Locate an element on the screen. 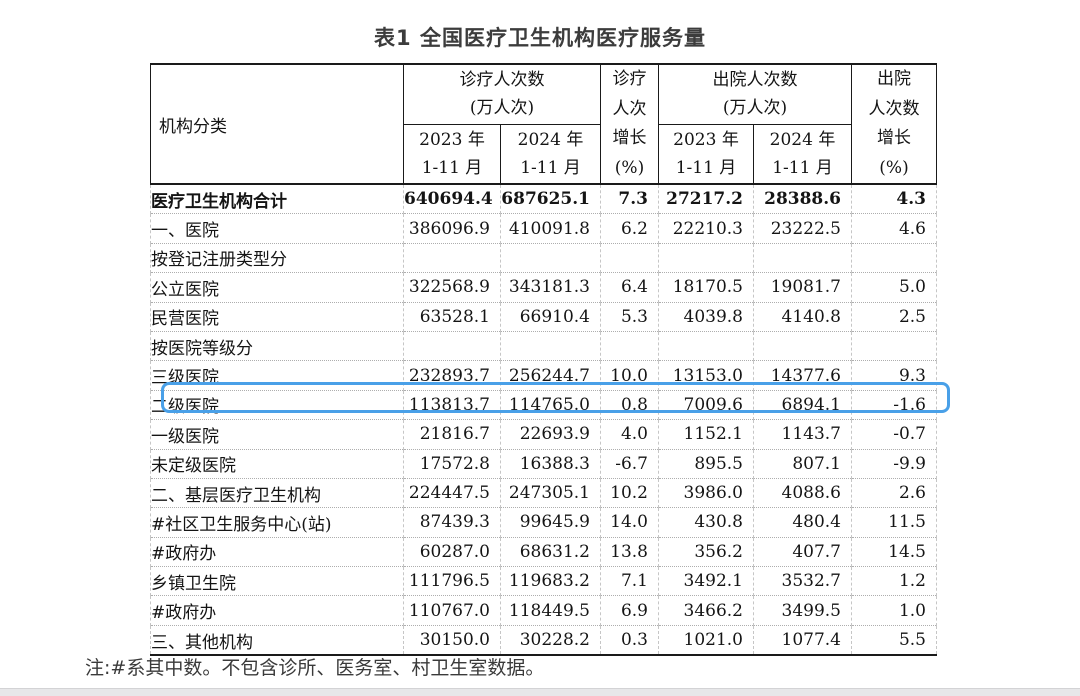 This screenshot has width=1080, height=696. cell-value: 410091.8 is located at coordinates (550, 228).